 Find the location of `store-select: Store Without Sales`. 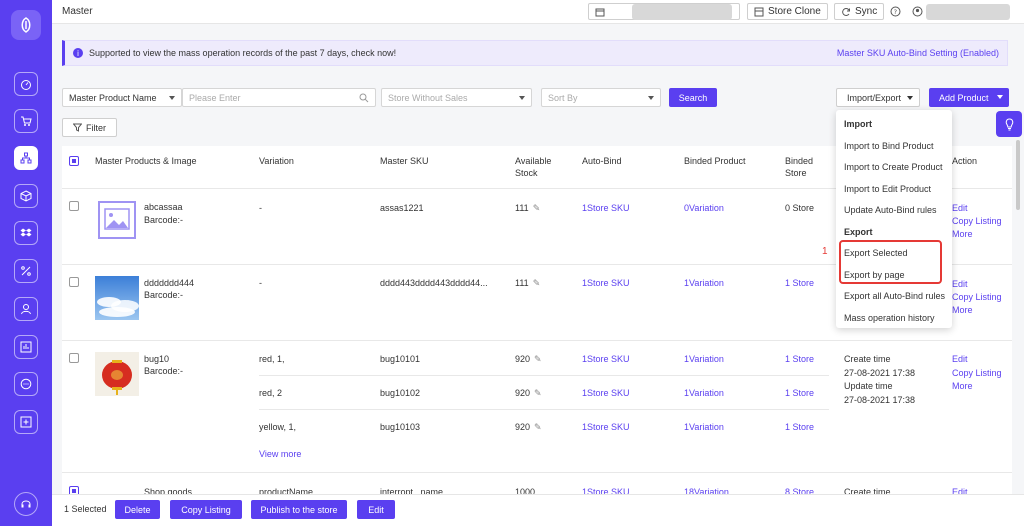

store-select: Store Without Sales is located at coordinates (456, 97).